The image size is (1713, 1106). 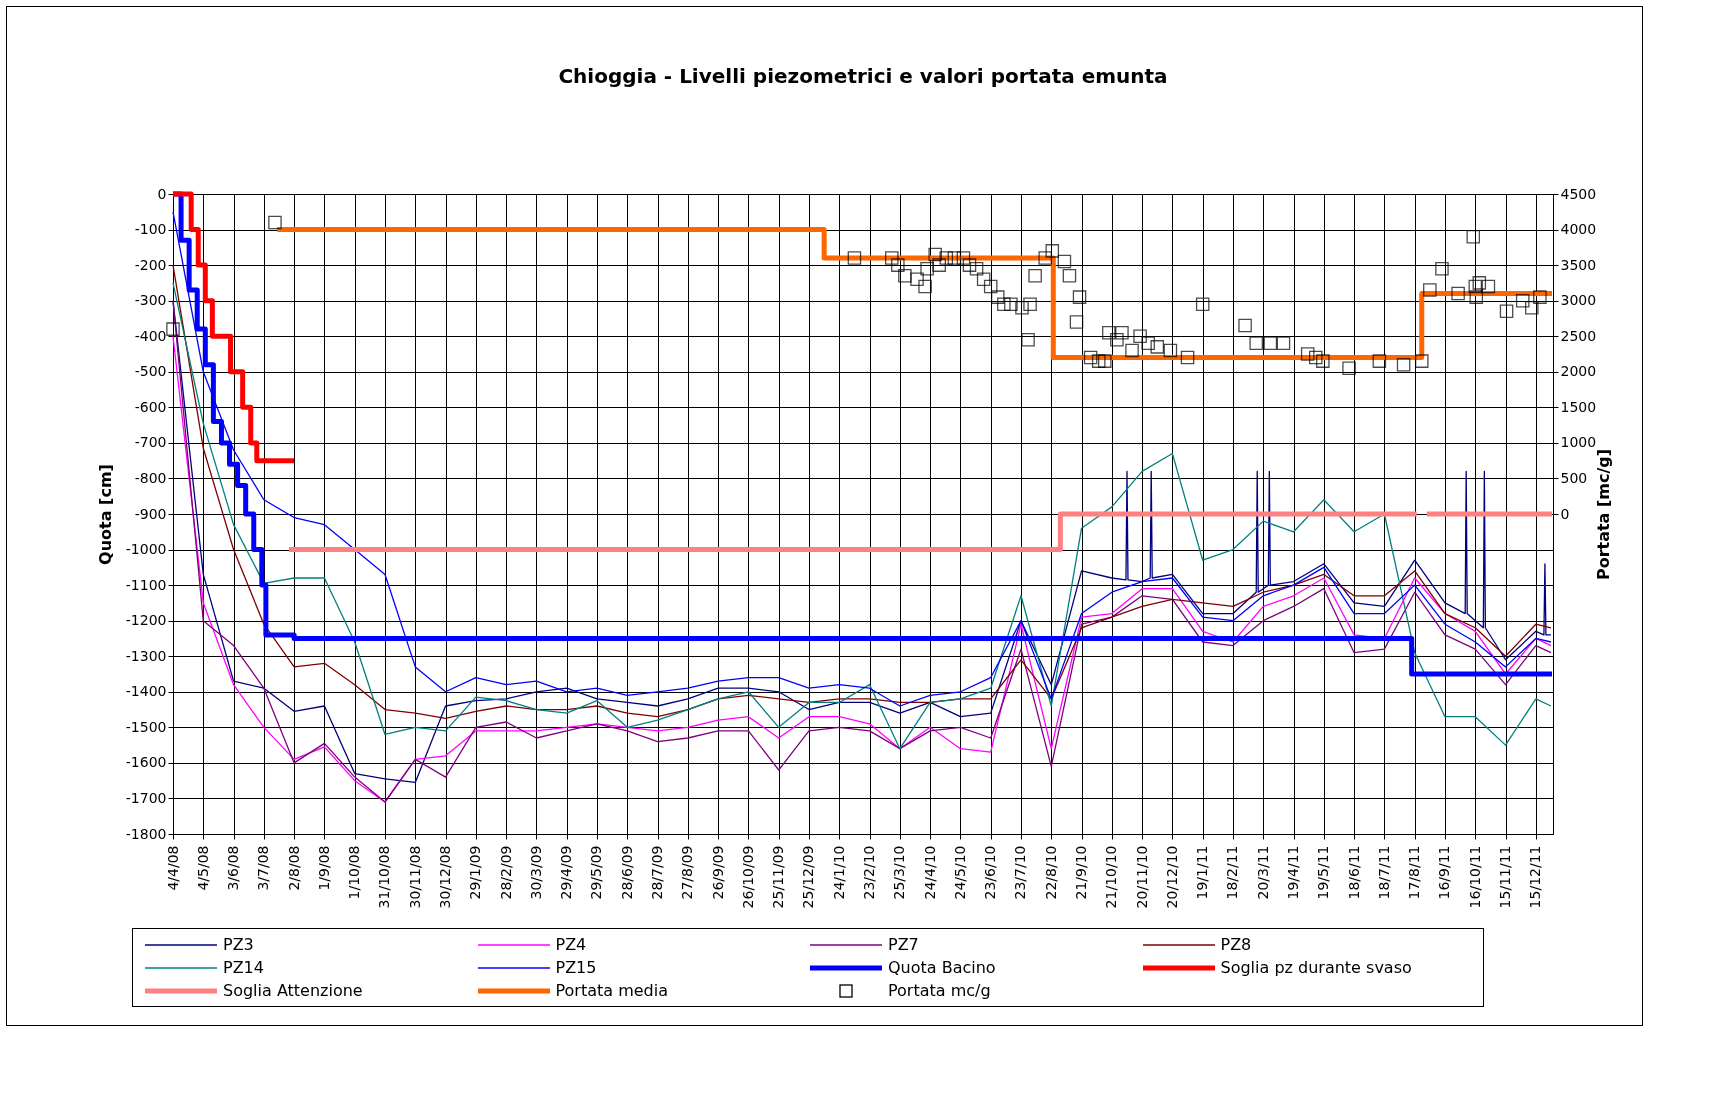 I want to click on y-tick-label: -500, so click(x=150, y=371).